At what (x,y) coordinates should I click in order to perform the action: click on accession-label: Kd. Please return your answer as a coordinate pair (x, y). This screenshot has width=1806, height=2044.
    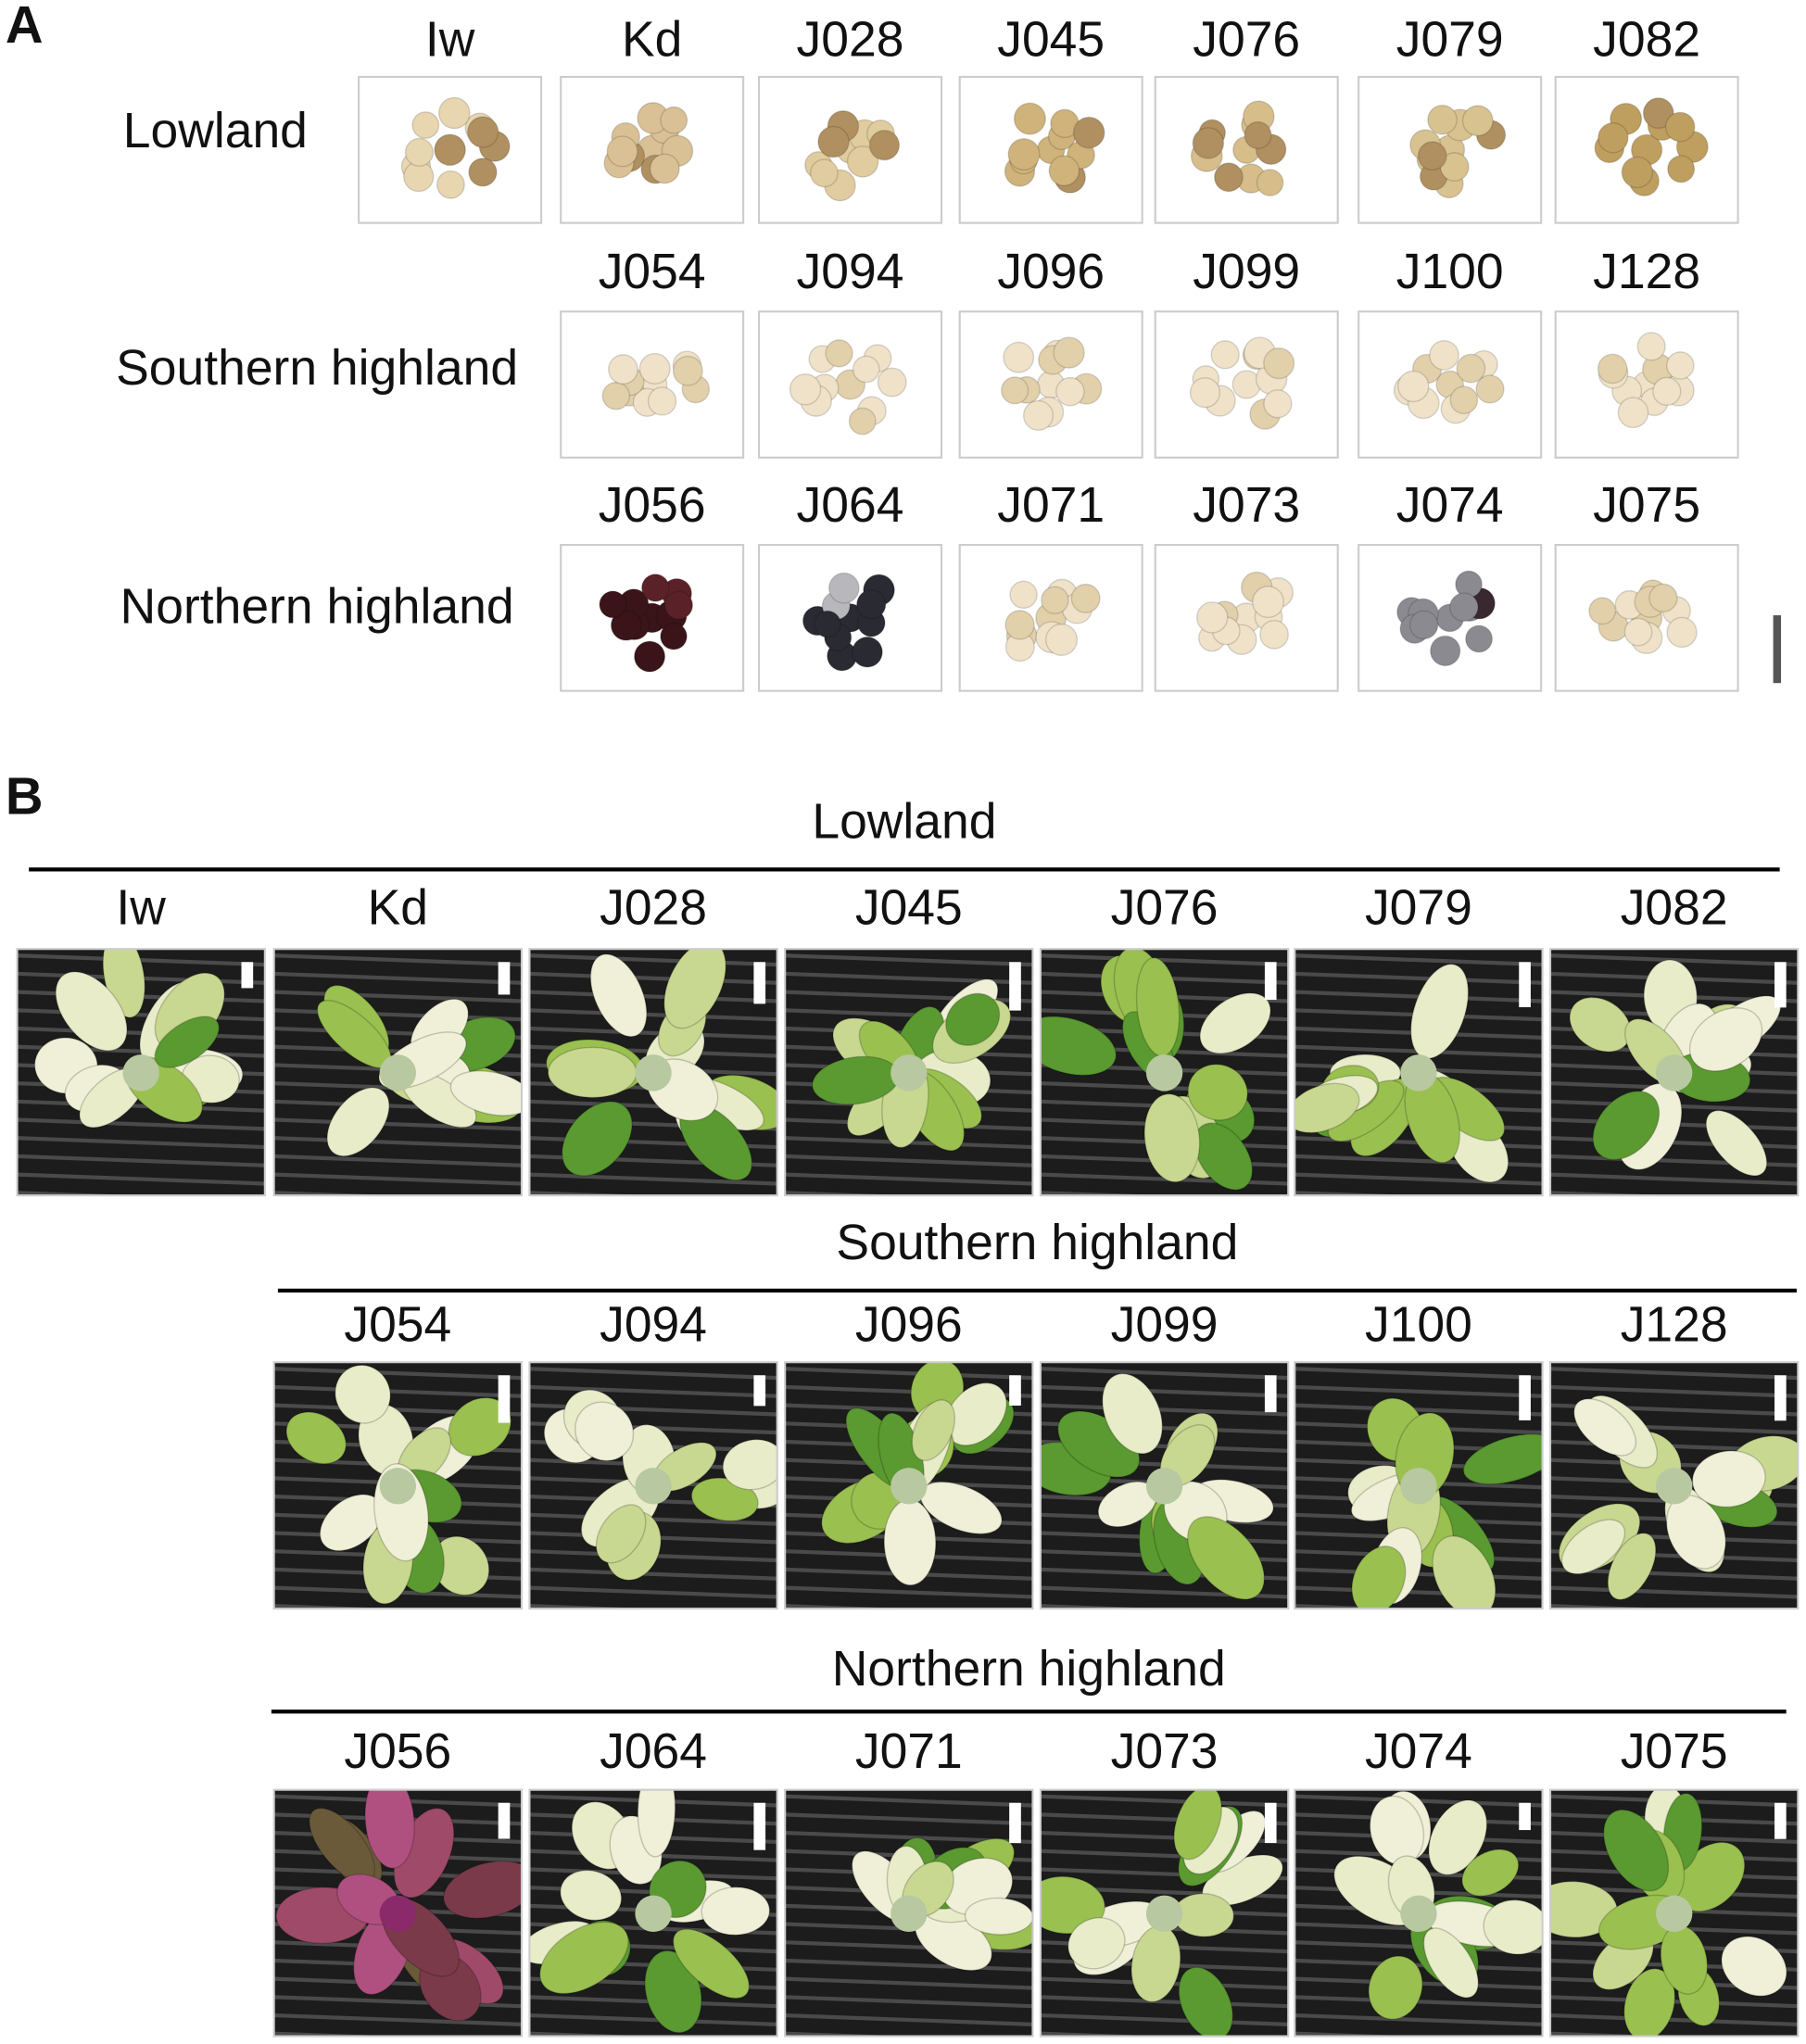
    Looking at the image, I should click on (398, 908).